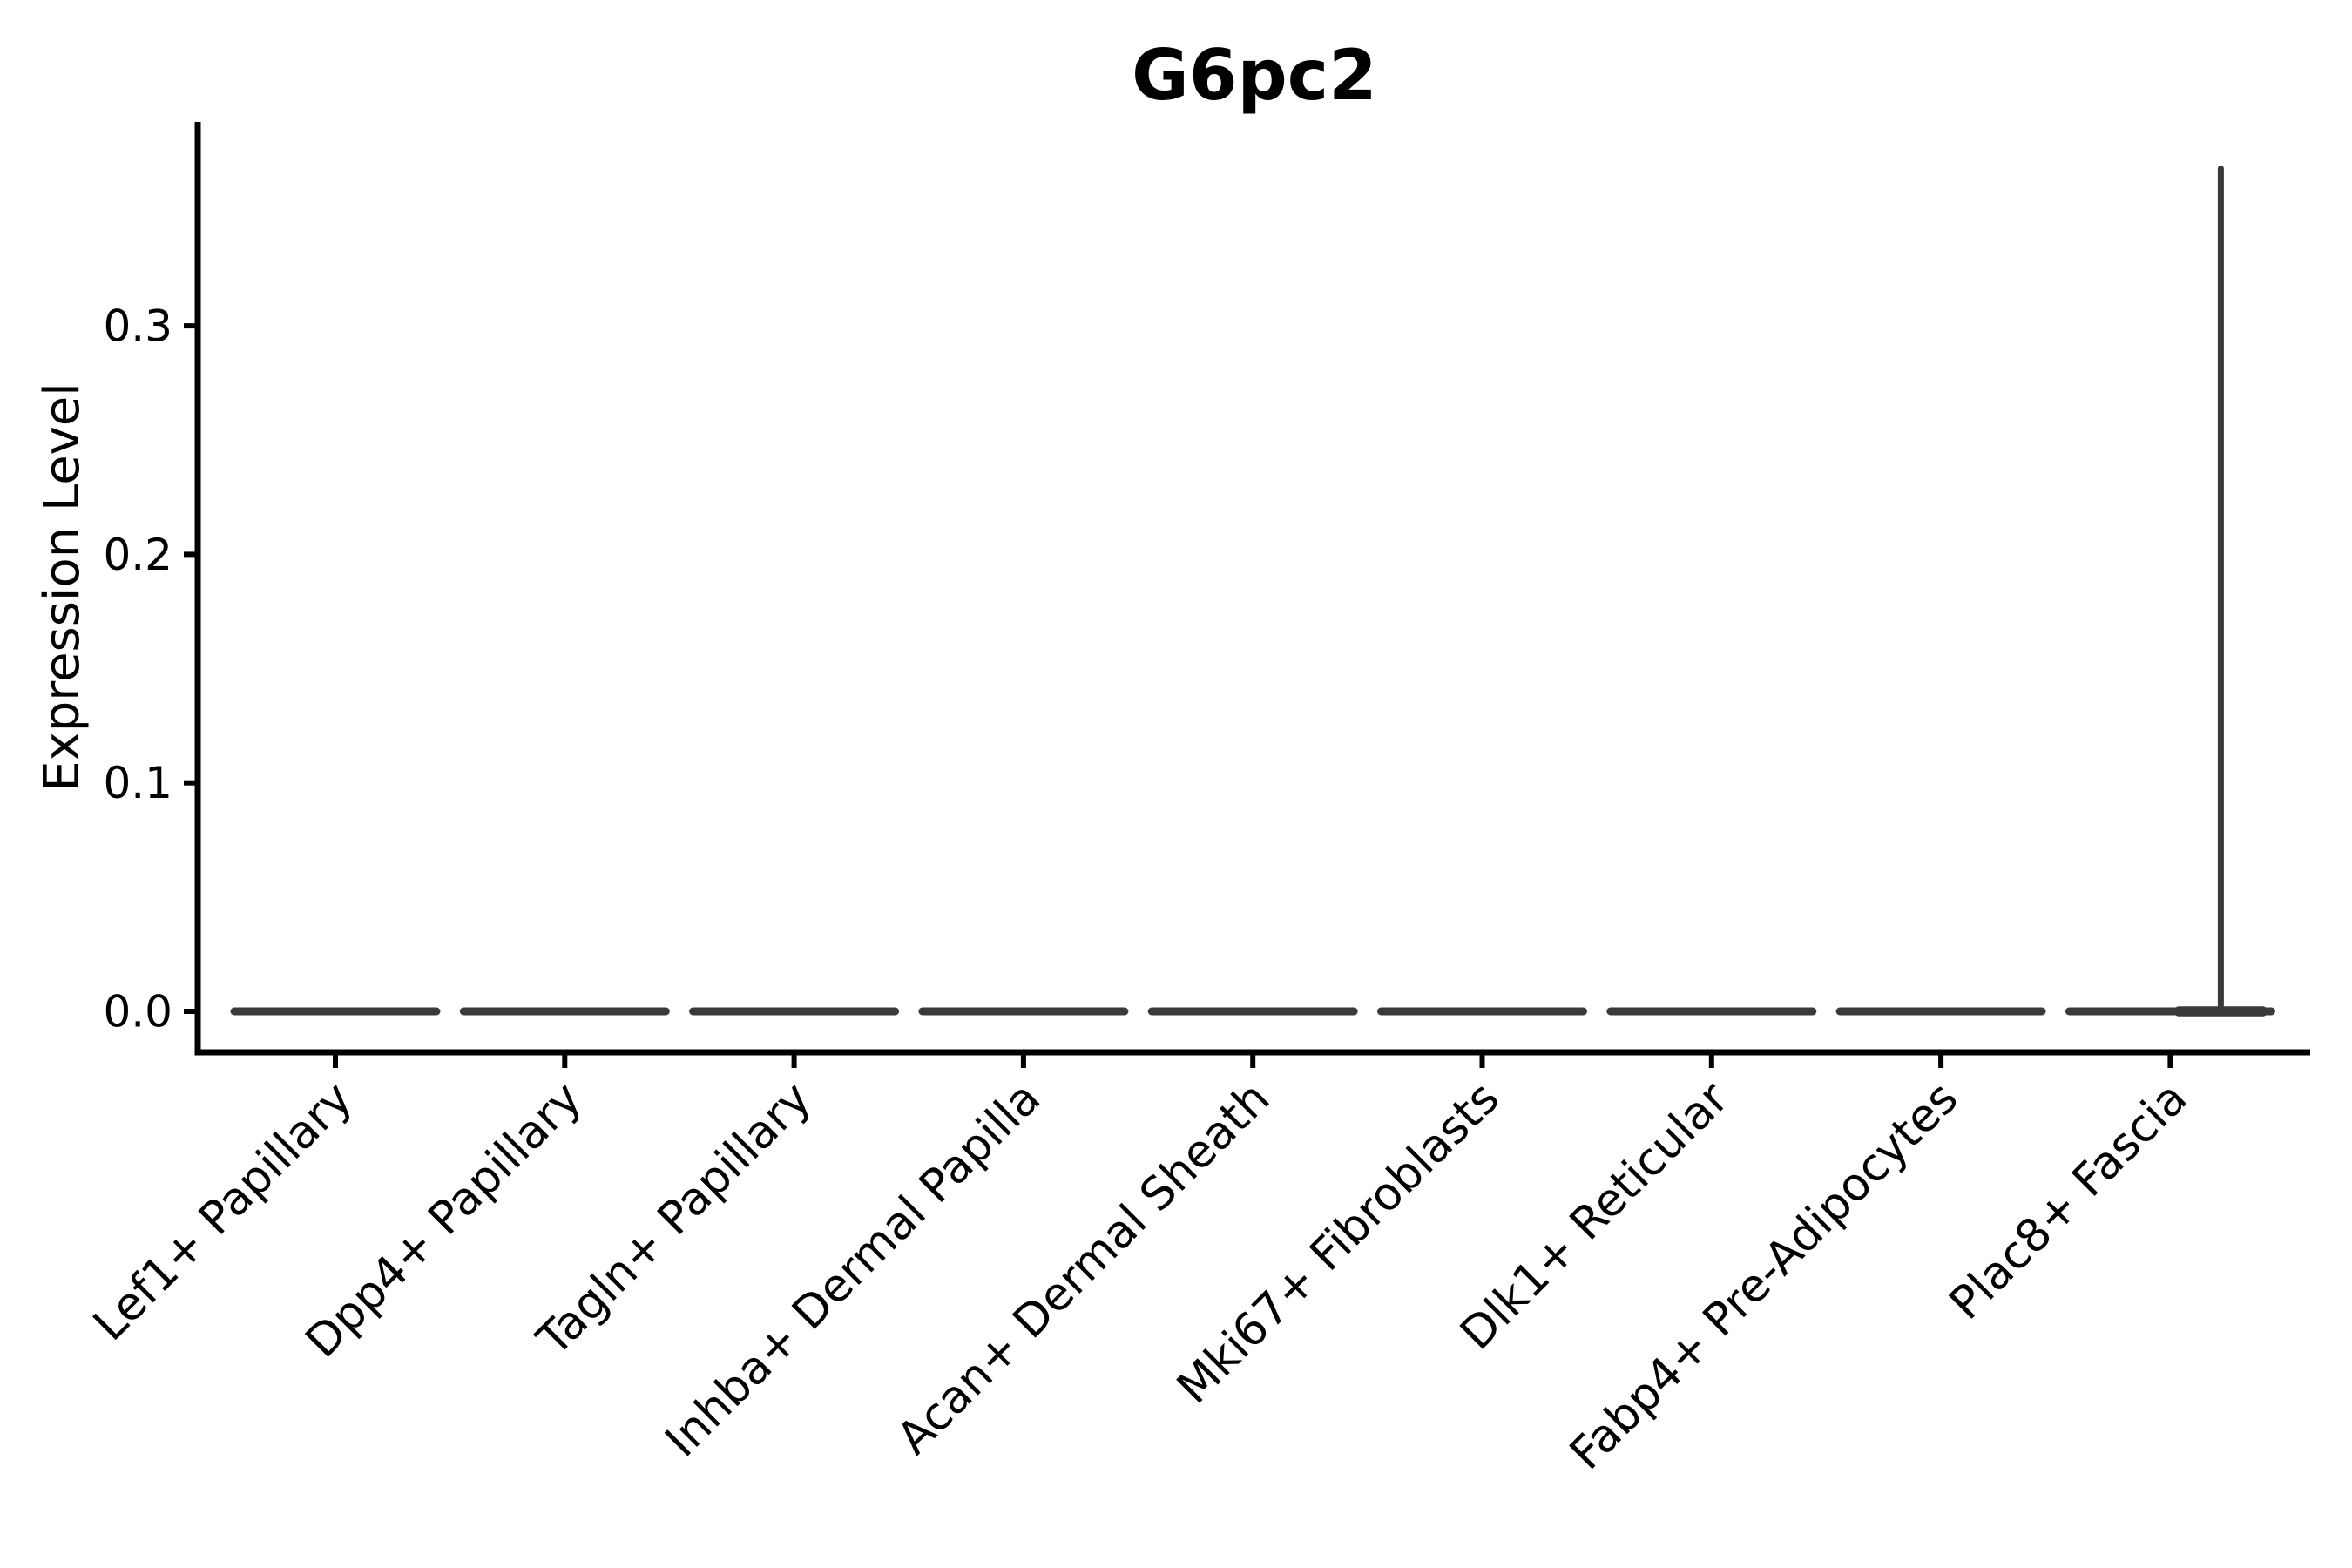  What do you see at coordinates (854, 1270) in the screenshot?
I see `x-tick-label: Inhba+ Dermal Papilla` at bounding box center [854, 1270].